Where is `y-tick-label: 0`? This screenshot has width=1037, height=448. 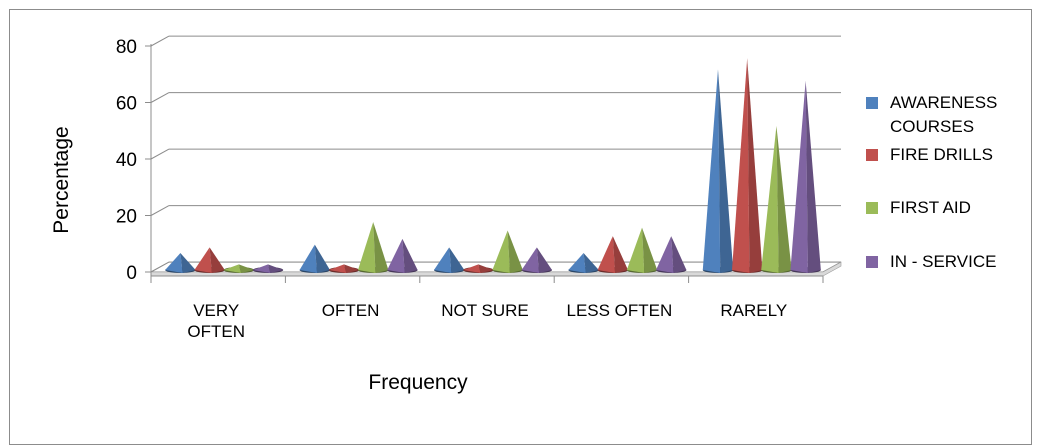 y-tick-label: 0 is located at coordinates (131, 273).